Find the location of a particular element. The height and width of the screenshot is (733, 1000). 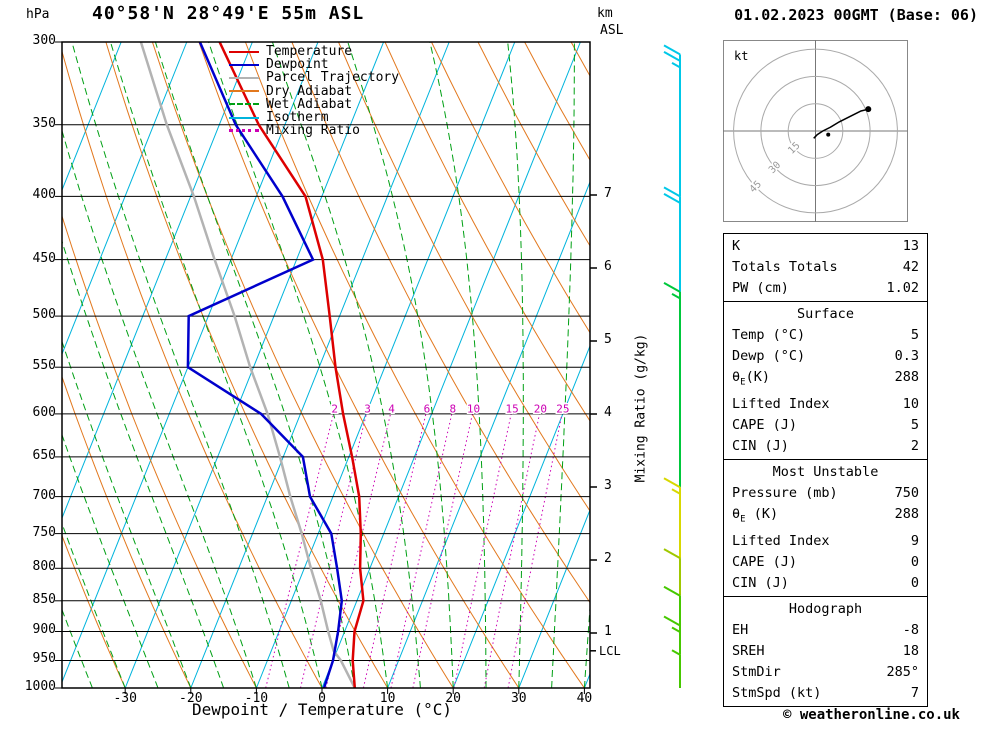

panel-row: Temp (°C) 5 is located at coordinates (825, 335).